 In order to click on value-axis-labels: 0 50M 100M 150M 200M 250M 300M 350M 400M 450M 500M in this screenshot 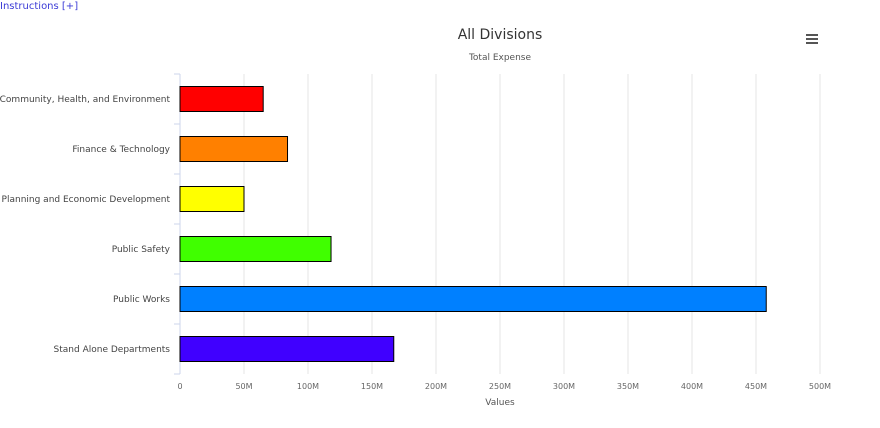, I will do `click(504, 386)`.